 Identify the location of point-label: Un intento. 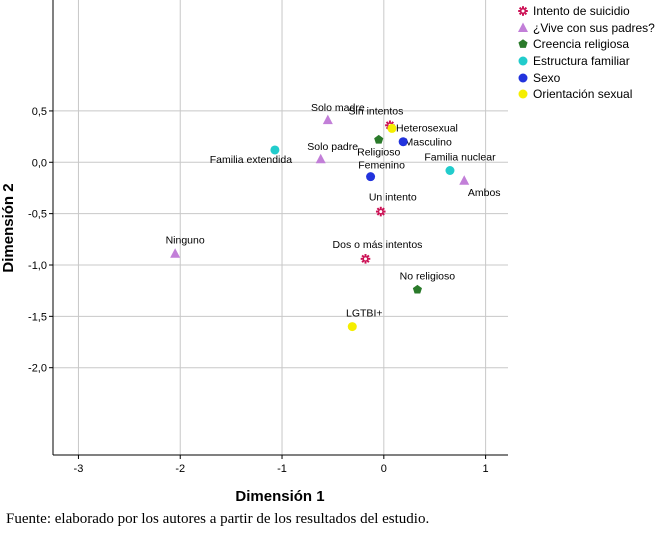
(393, 198).